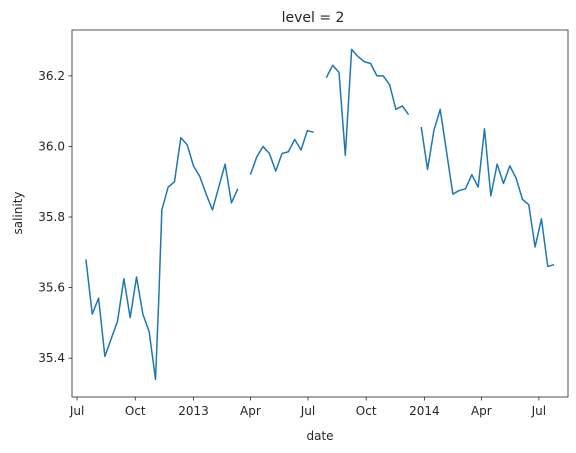 Image resolution: width=576 pixels, height=453 pixels. What do you see at coordinates (193, 411) in the screenshot?
I see `x-tick-label: 2013` at bounding box center [193, 411].